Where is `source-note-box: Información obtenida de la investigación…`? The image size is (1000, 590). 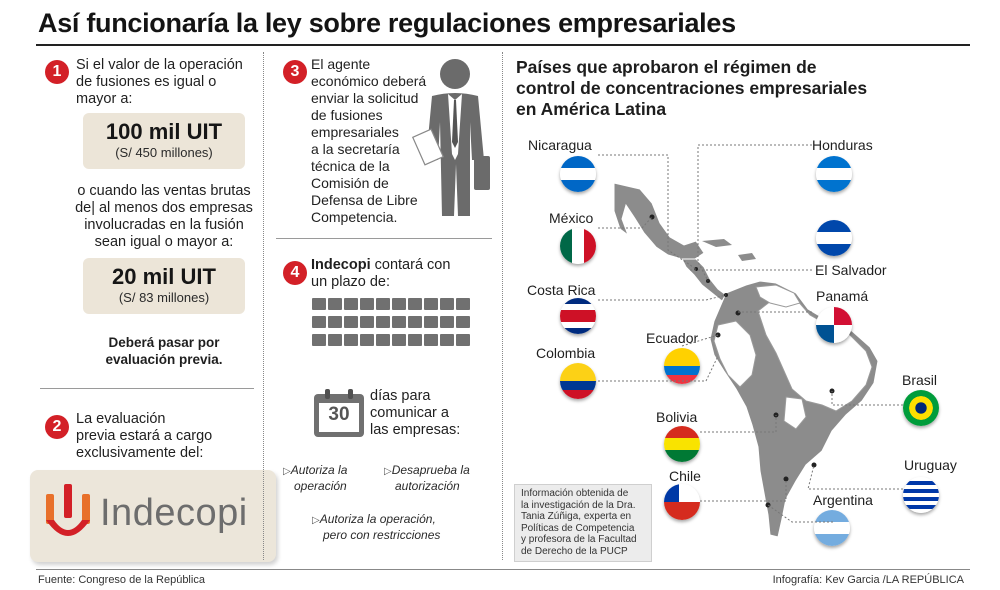 source-note-box: Información obtenida de la investigación… is located at coordinates (583, 523).